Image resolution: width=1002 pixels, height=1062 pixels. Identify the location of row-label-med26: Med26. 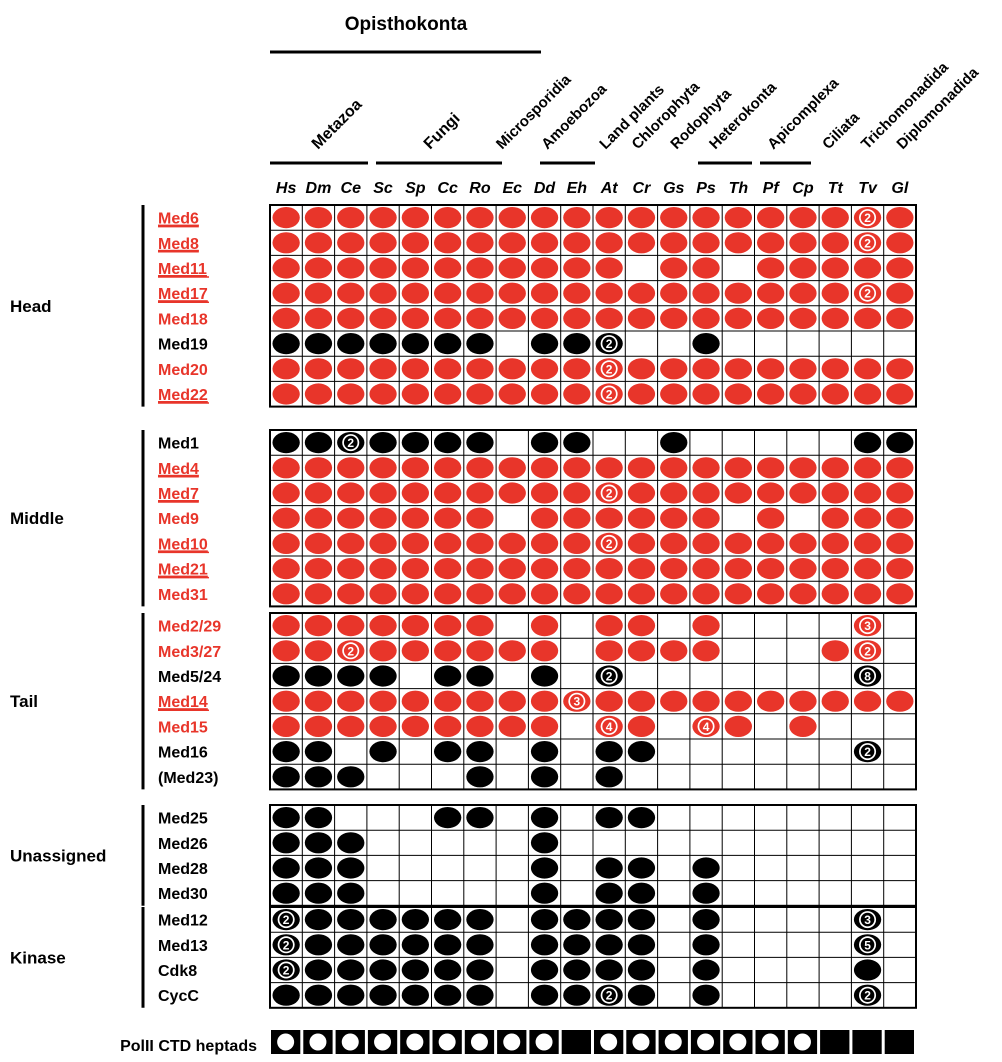
(183, 844).